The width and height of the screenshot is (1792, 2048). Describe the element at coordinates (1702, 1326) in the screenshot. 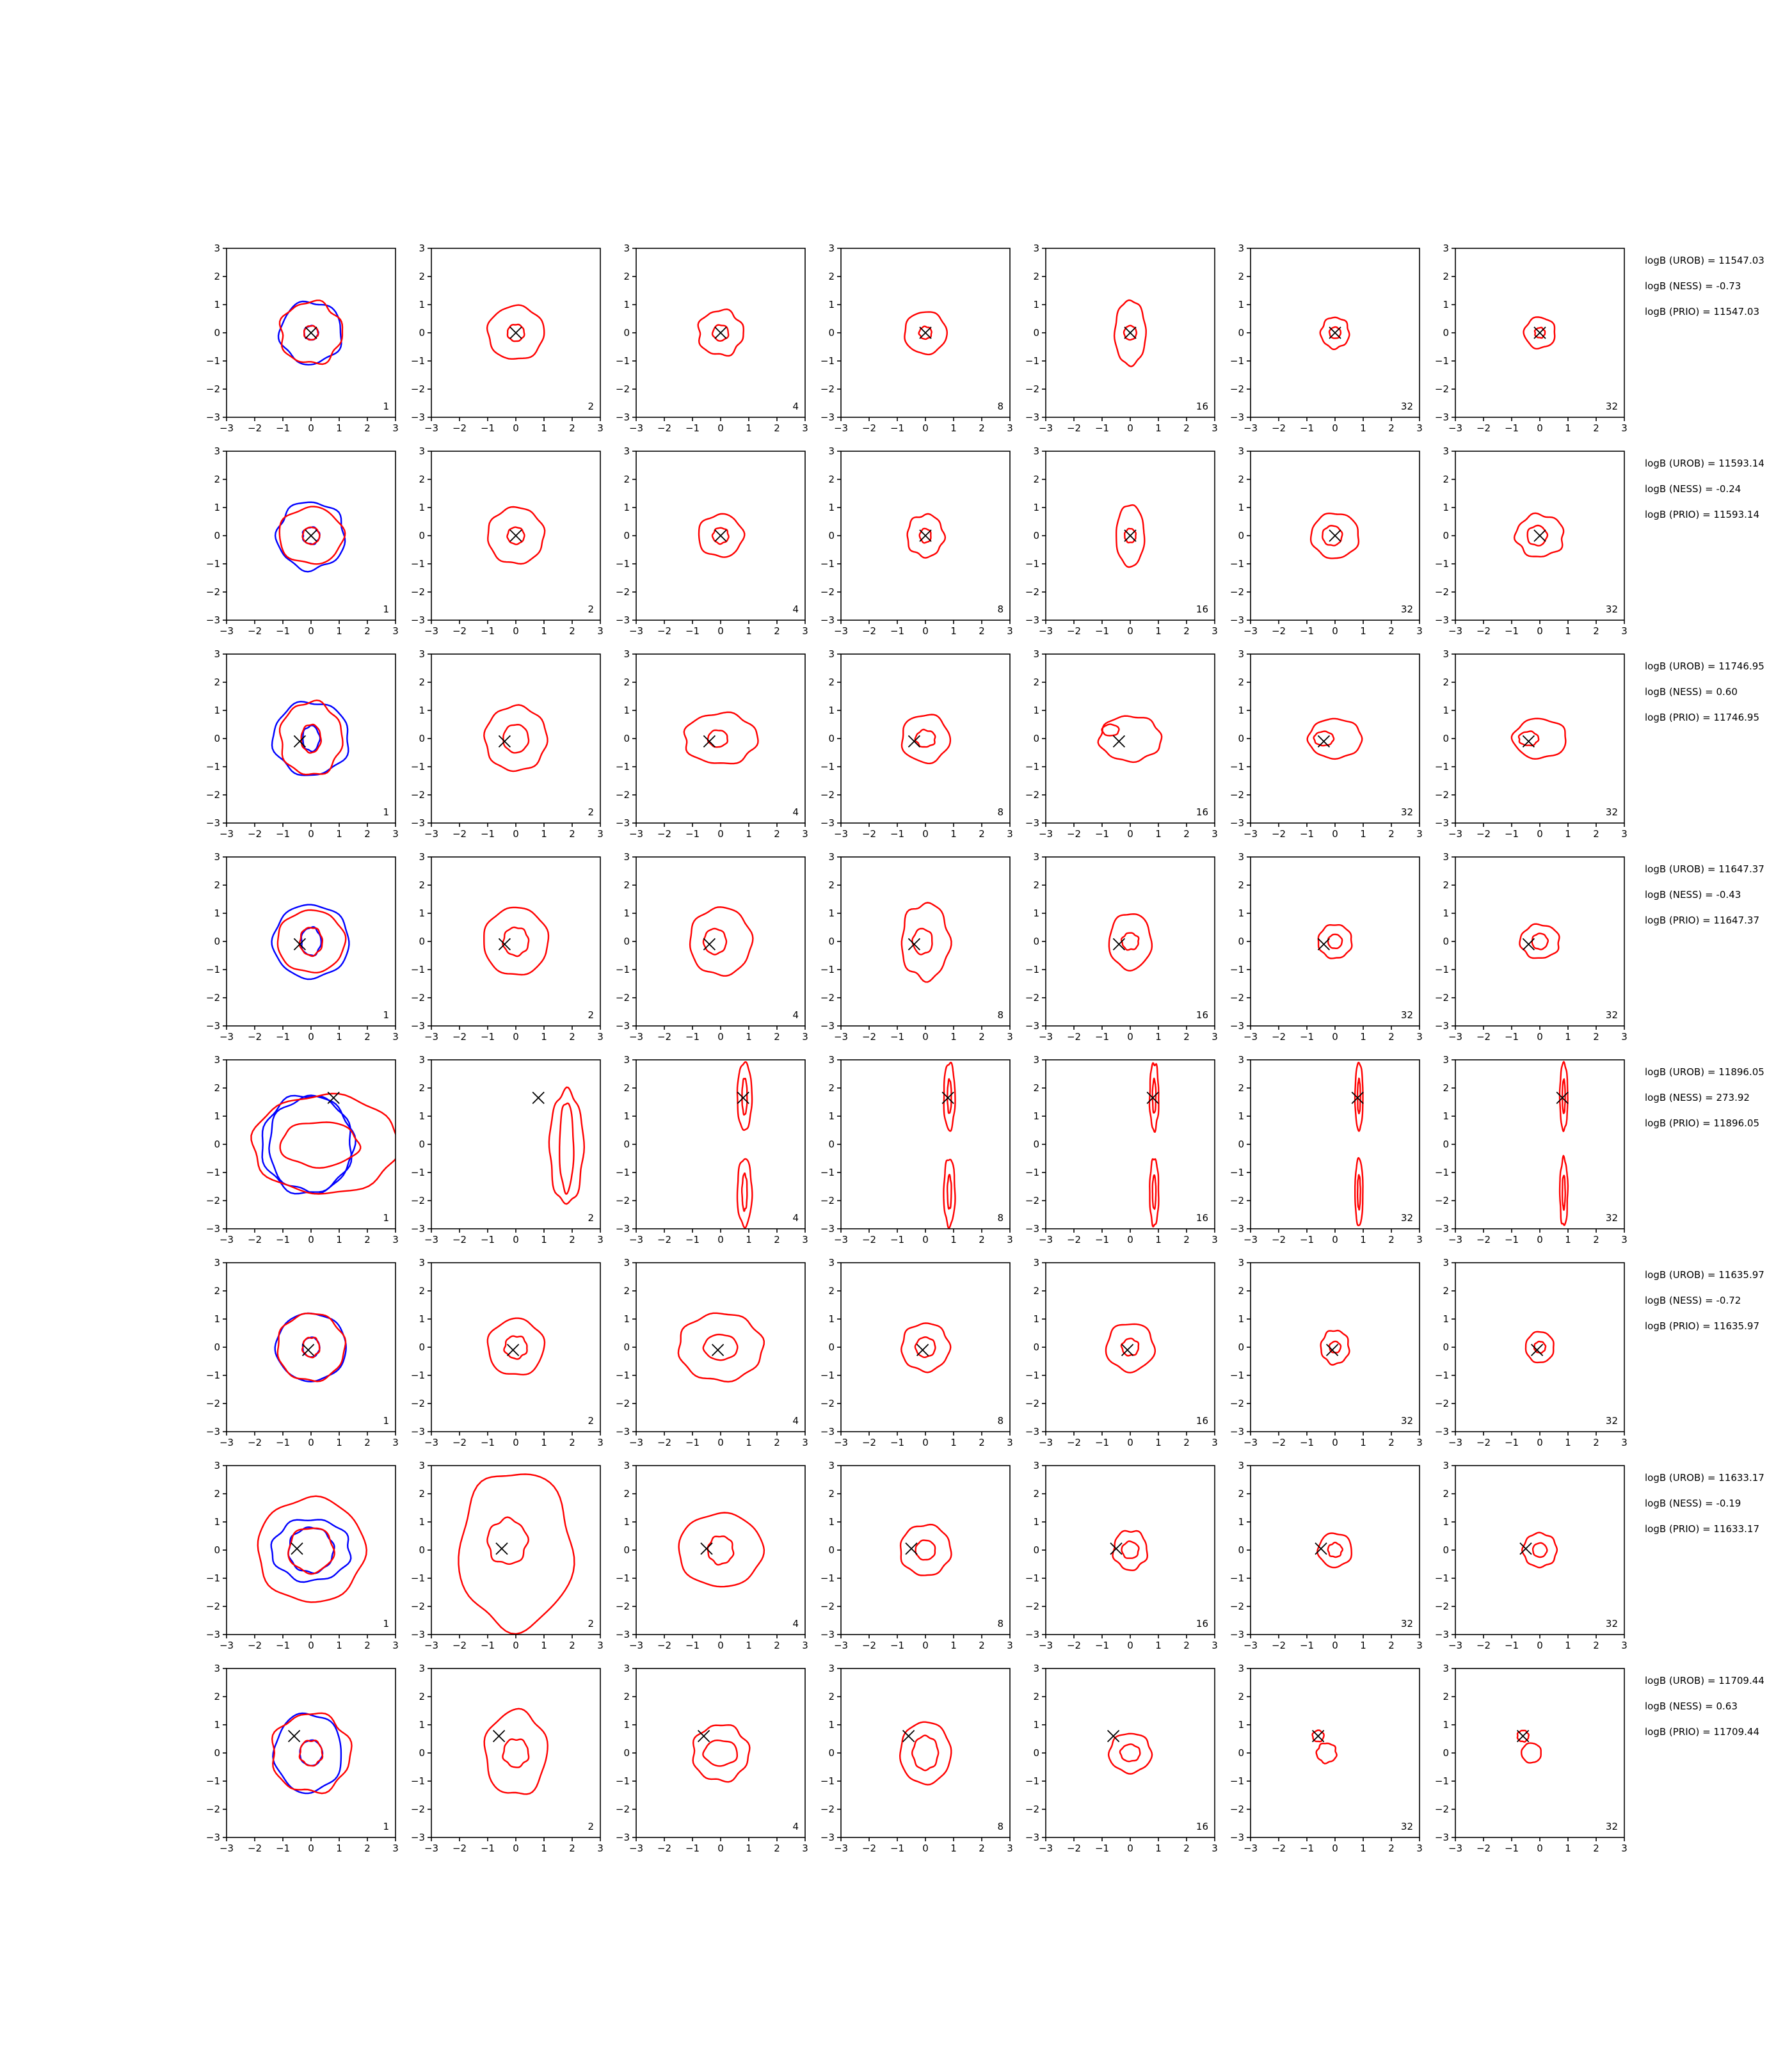

I see `logb-label: logB (PRIO) = 11635.97` at that location.